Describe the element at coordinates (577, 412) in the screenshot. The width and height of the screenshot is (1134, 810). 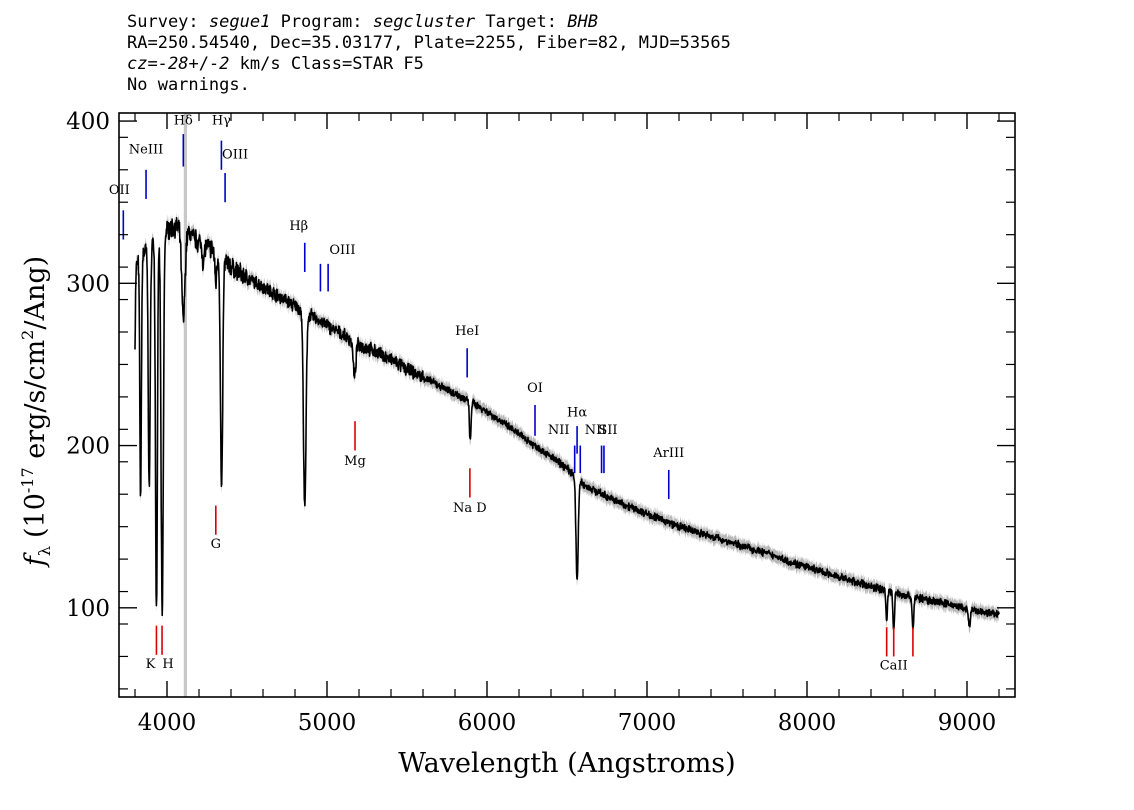
I see `emission-line-label: Hα` at that location.